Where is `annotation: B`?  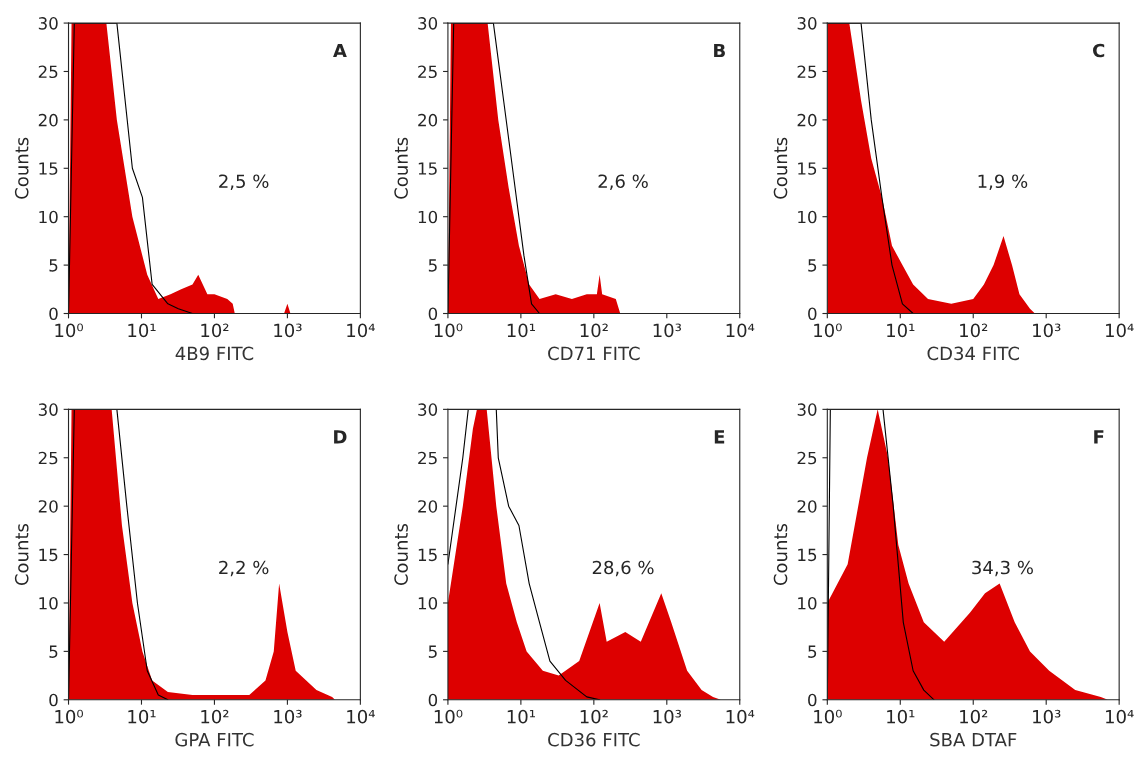 annotation: B is located at coordinates (719, 50).